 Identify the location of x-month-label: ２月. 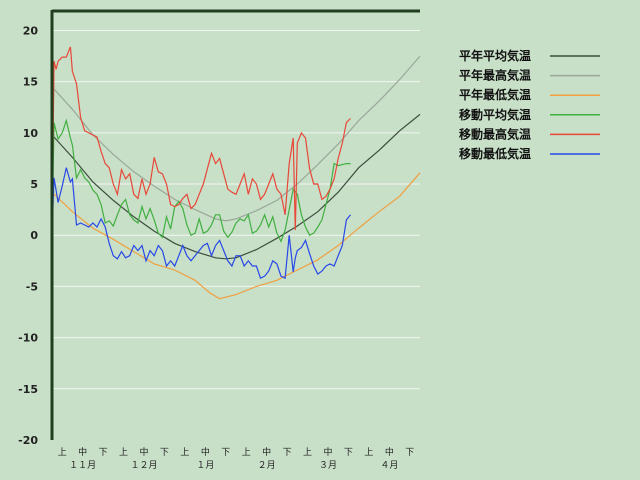
(267, 465).